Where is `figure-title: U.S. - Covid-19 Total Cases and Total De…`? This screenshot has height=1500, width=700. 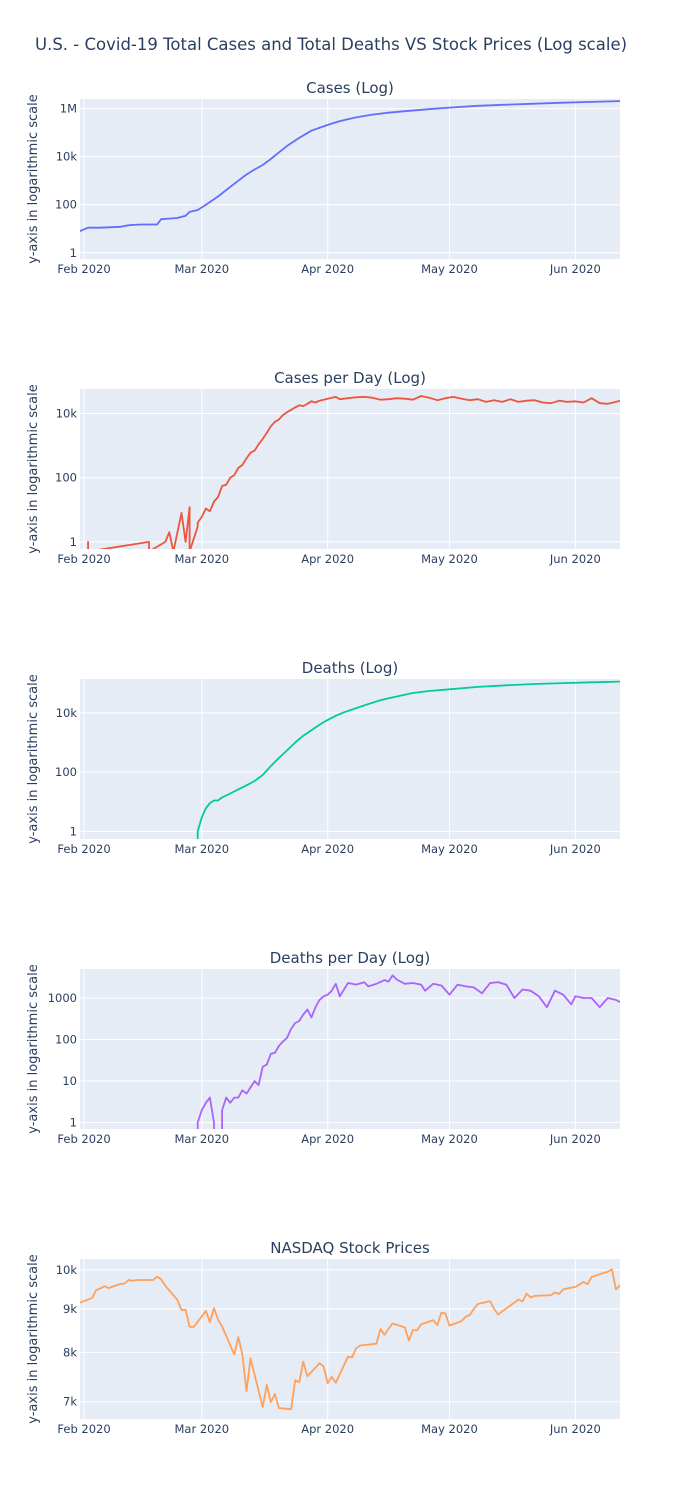
figure-title: U.S. - Covid-19 Total Cases and Total De… is located at coordinates (331, 44).